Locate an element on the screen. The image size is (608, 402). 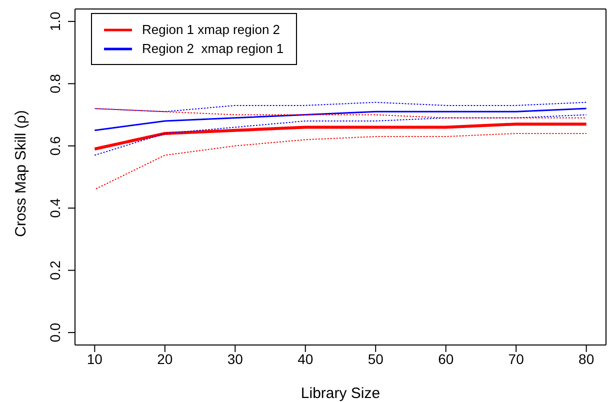
x-tick-label: 80 is located at coordinates (586, 358).